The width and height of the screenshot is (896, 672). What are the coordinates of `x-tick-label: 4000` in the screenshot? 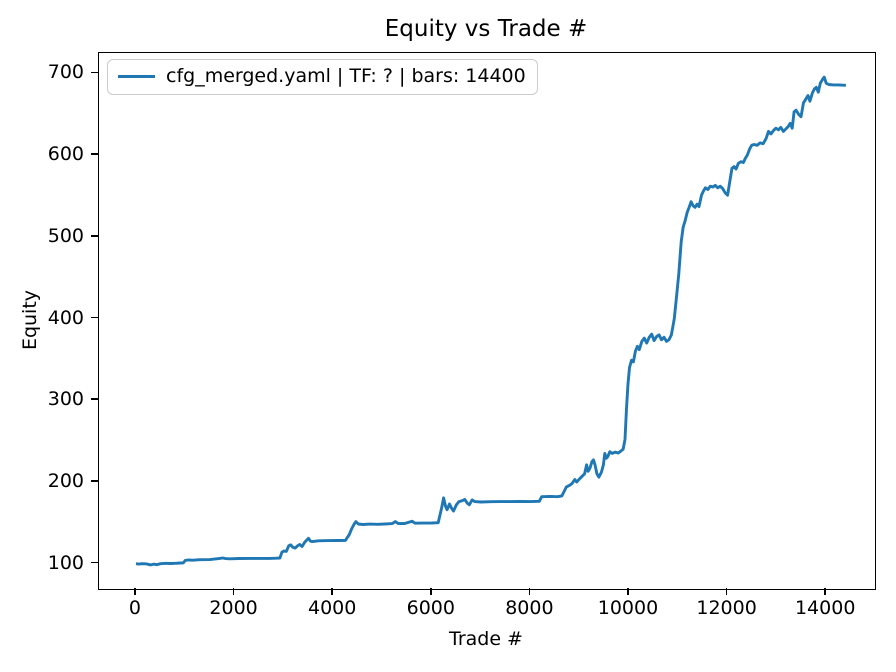 It's located at (332, 608).